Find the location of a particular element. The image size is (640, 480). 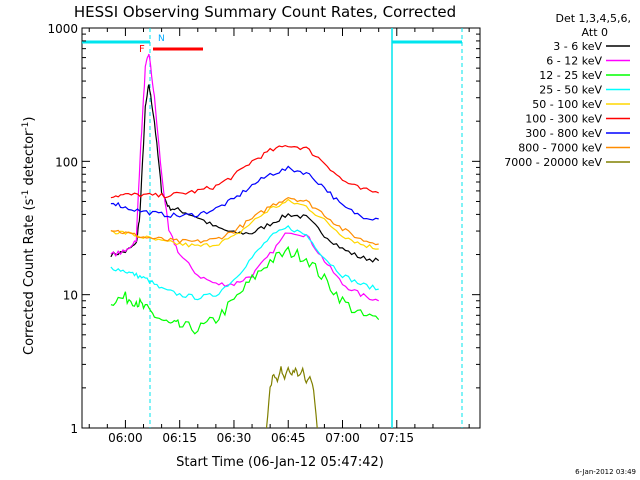

legend-label: 25 - 50 keV is located at coordinates (570, 90).